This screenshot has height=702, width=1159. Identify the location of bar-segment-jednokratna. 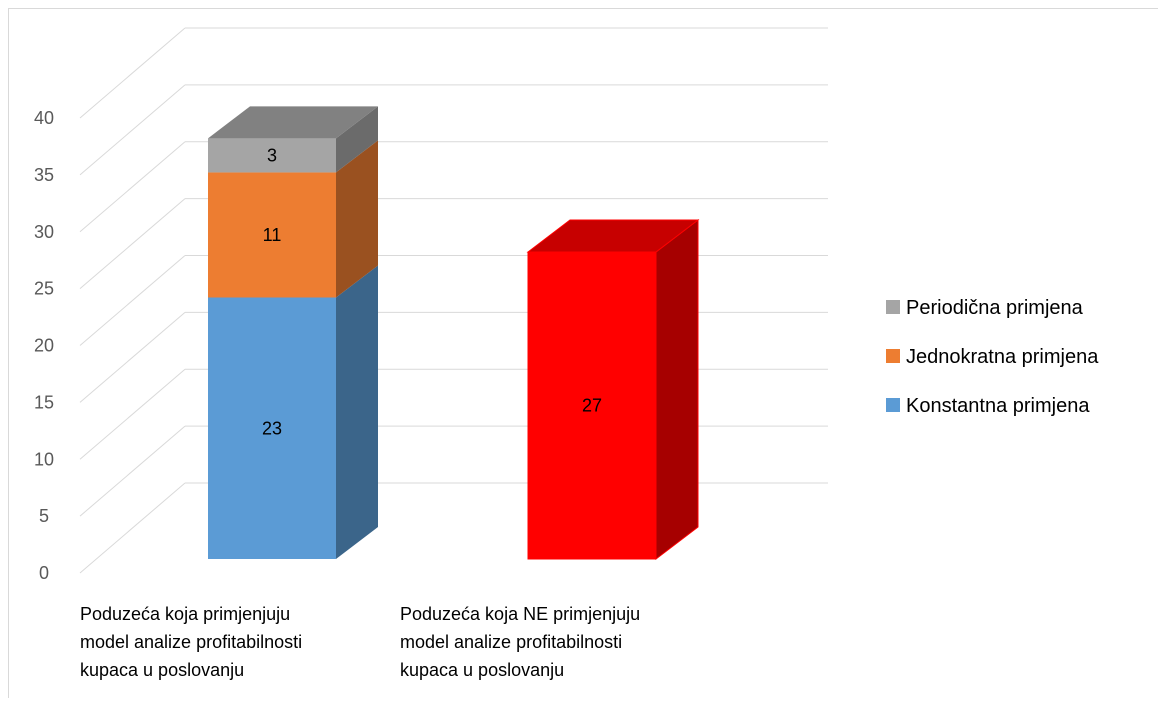
(293, 219).